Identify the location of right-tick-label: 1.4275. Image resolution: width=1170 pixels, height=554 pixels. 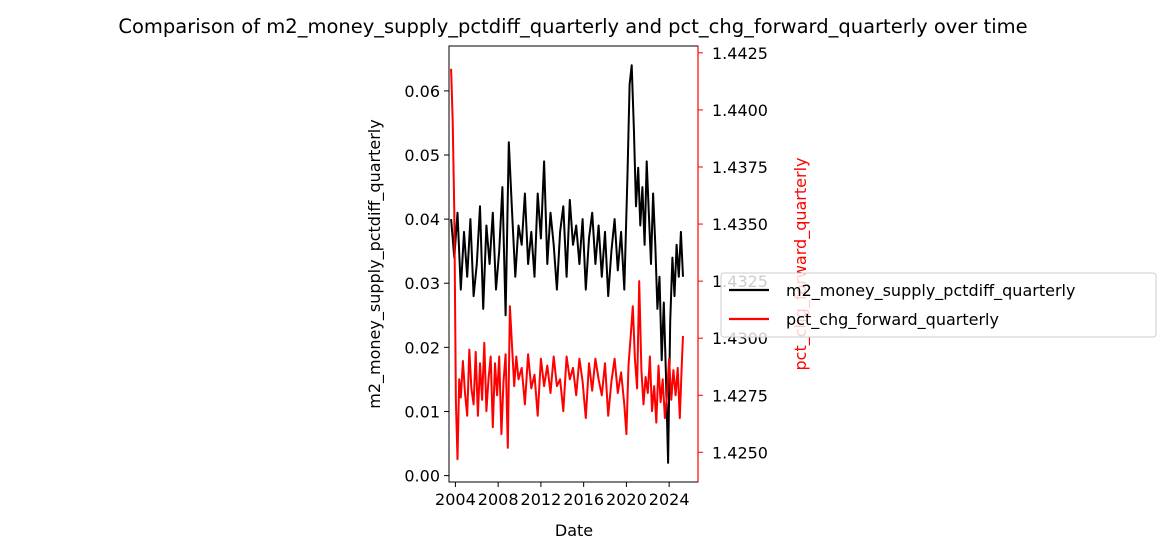
(740, 395).